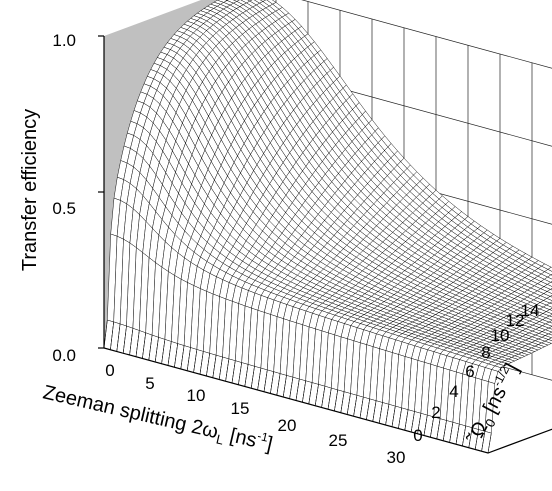  What do you see at coordinates (396, 457) in the screenshot?
I see `x-tick-label: 30` at bounding box center [396, 457].